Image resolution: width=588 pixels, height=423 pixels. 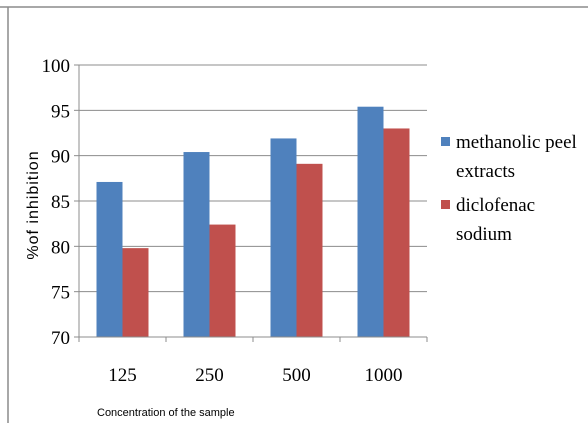 I want to click on y-tick-label: 95, so click(x=60, y=111).